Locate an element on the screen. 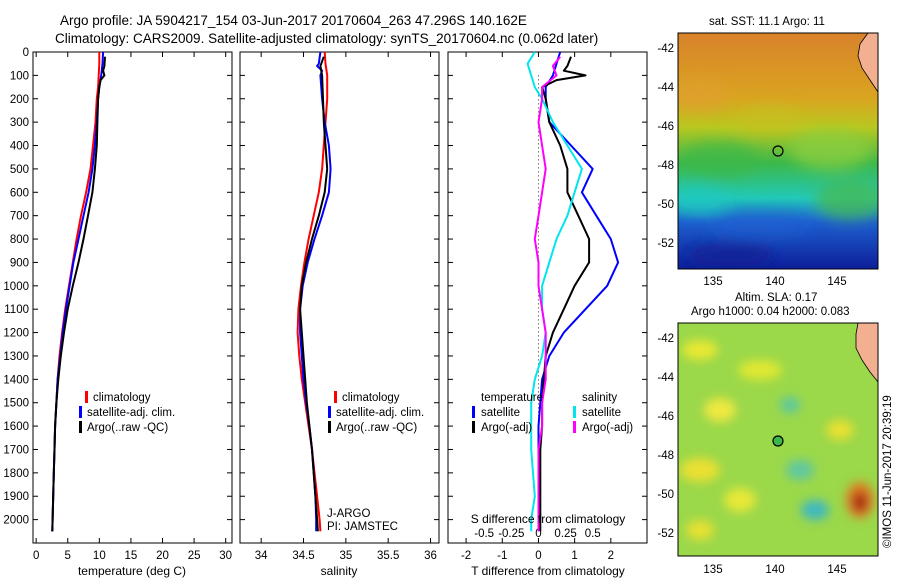 Image resolution: width=900 pixels, height=580 pixels. y-tick-label: 0 is located at coordinates (26, 53).